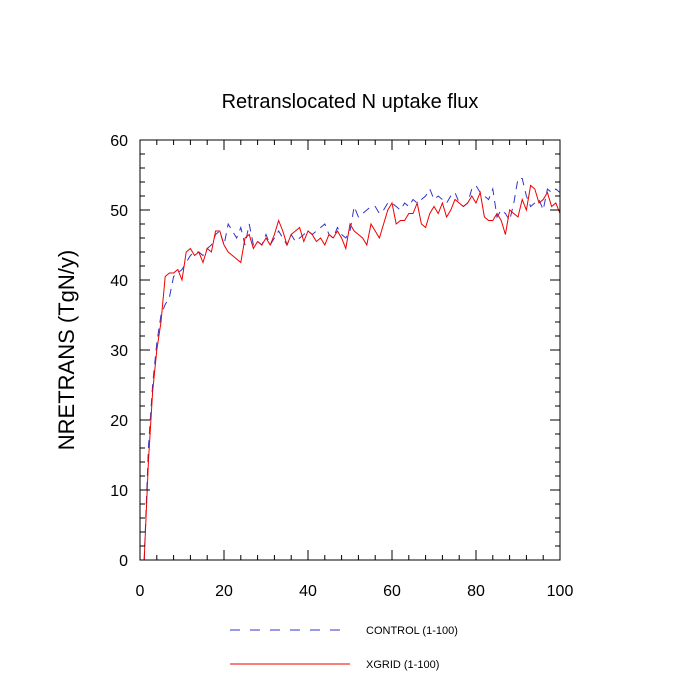  Describe the element at coordinates (119, 211) in the screenshot. I see `y-tick-label: 50` at that location.